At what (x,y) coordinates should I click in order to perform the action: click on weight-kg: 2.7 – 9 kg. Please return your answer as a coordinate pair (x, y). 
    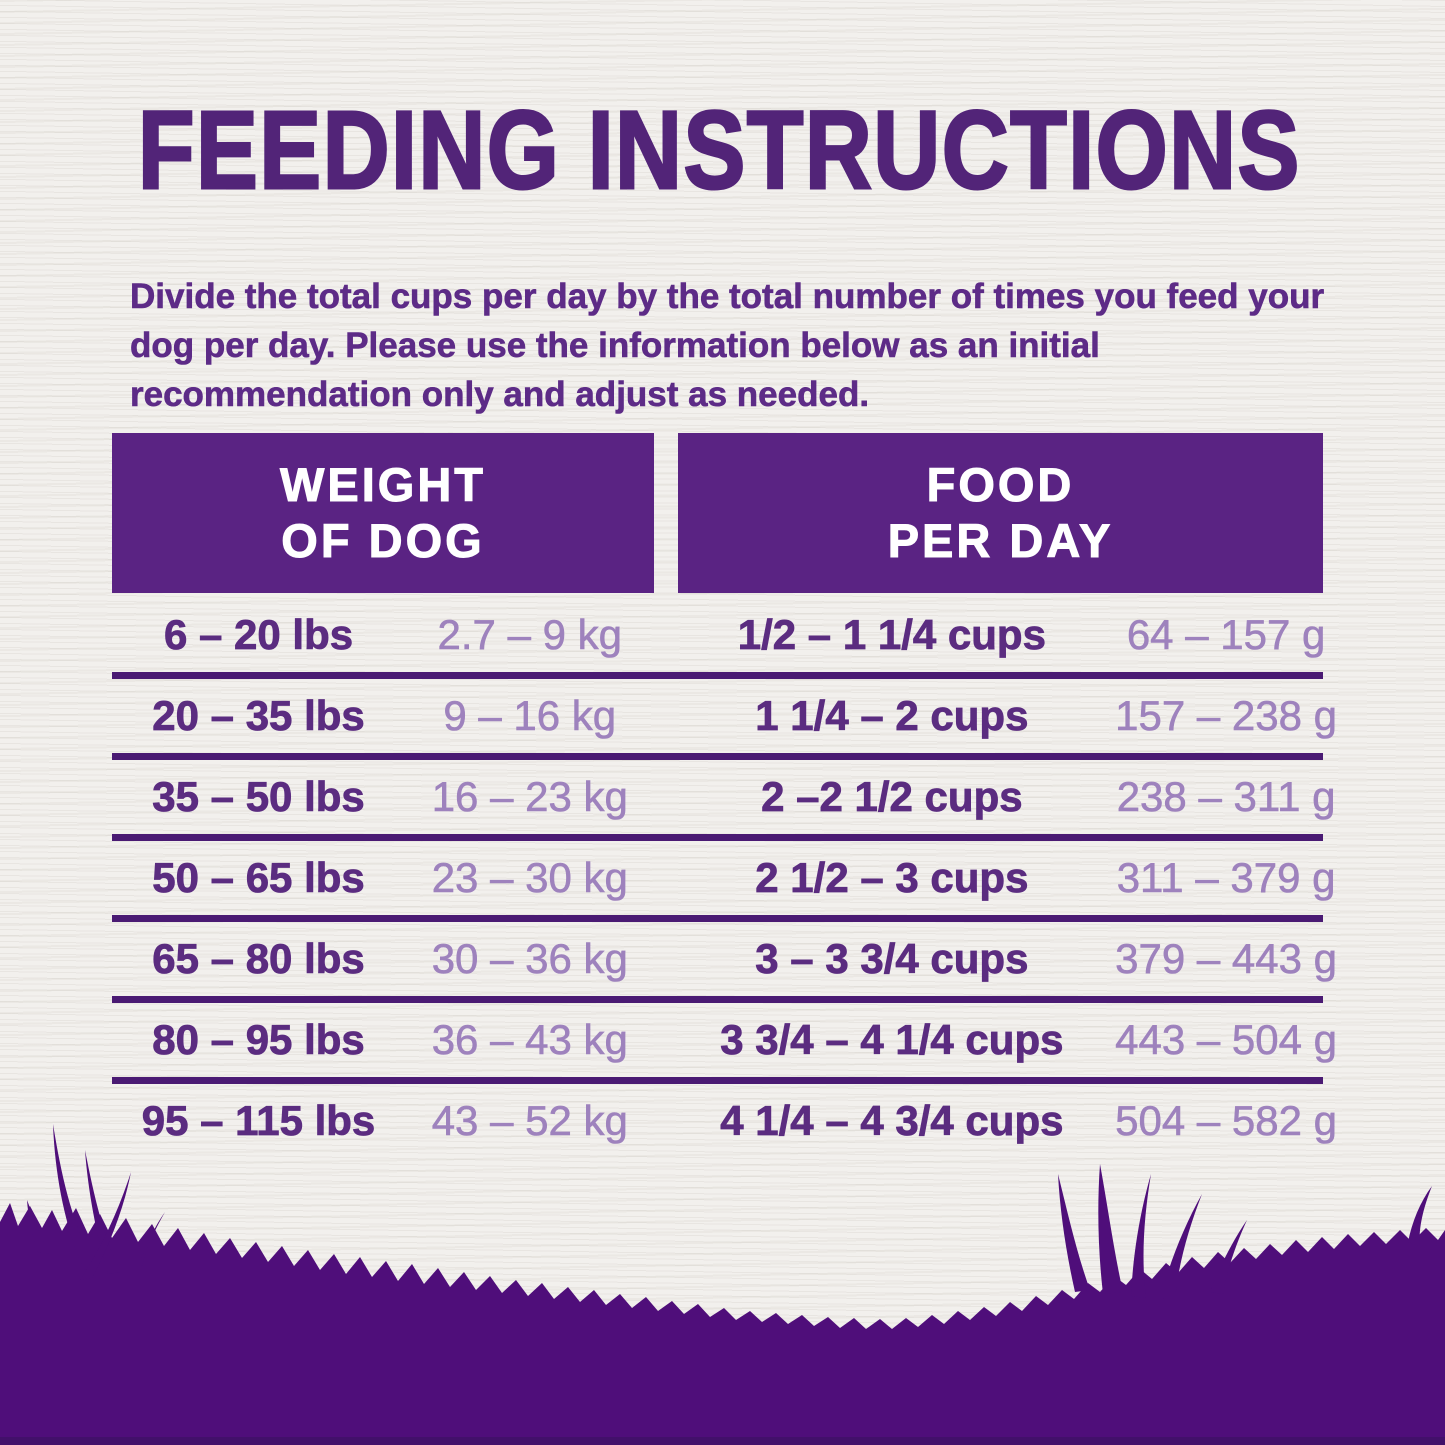
    Looking at the image, I should click on (529, 635).